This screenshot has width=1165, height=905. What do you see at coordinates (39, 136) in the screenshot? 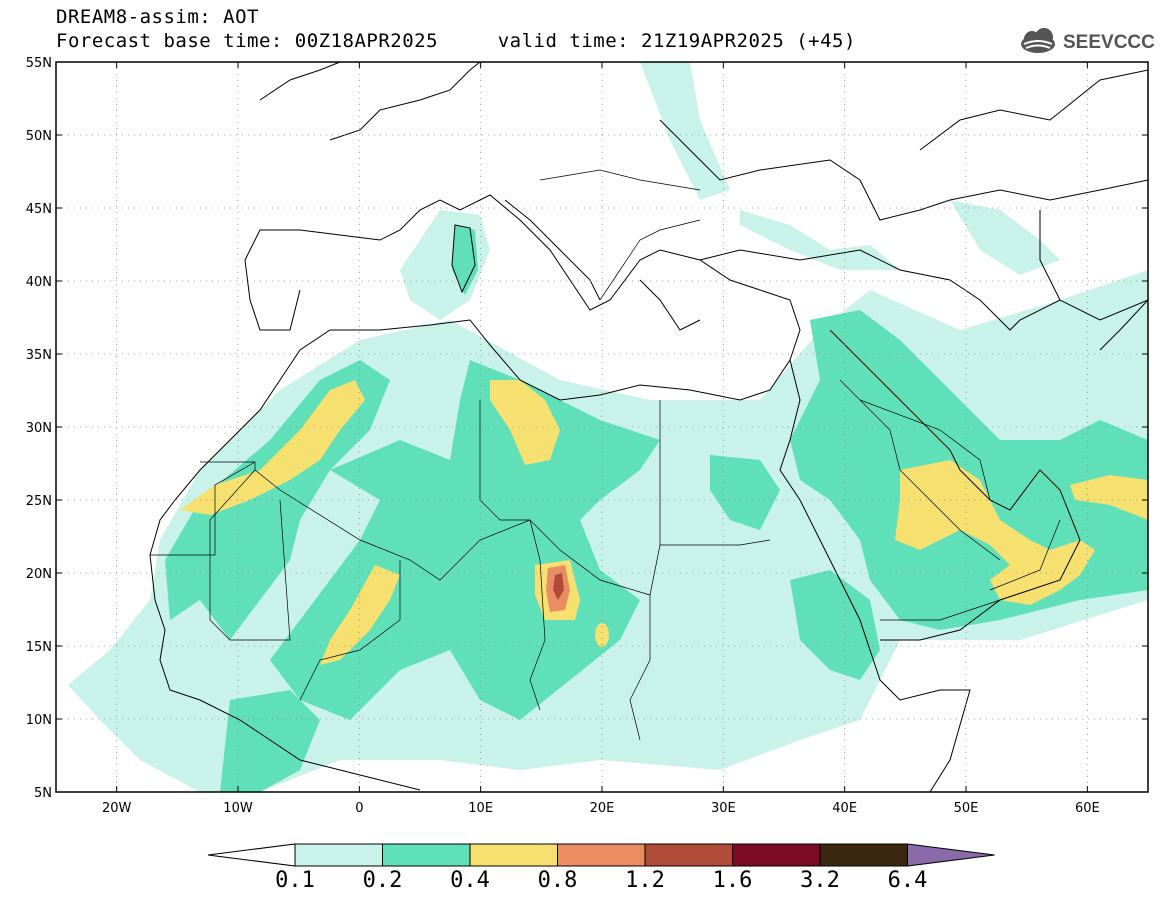
I see `lat-tick-label: 50N` at bounding box center [39, 136].